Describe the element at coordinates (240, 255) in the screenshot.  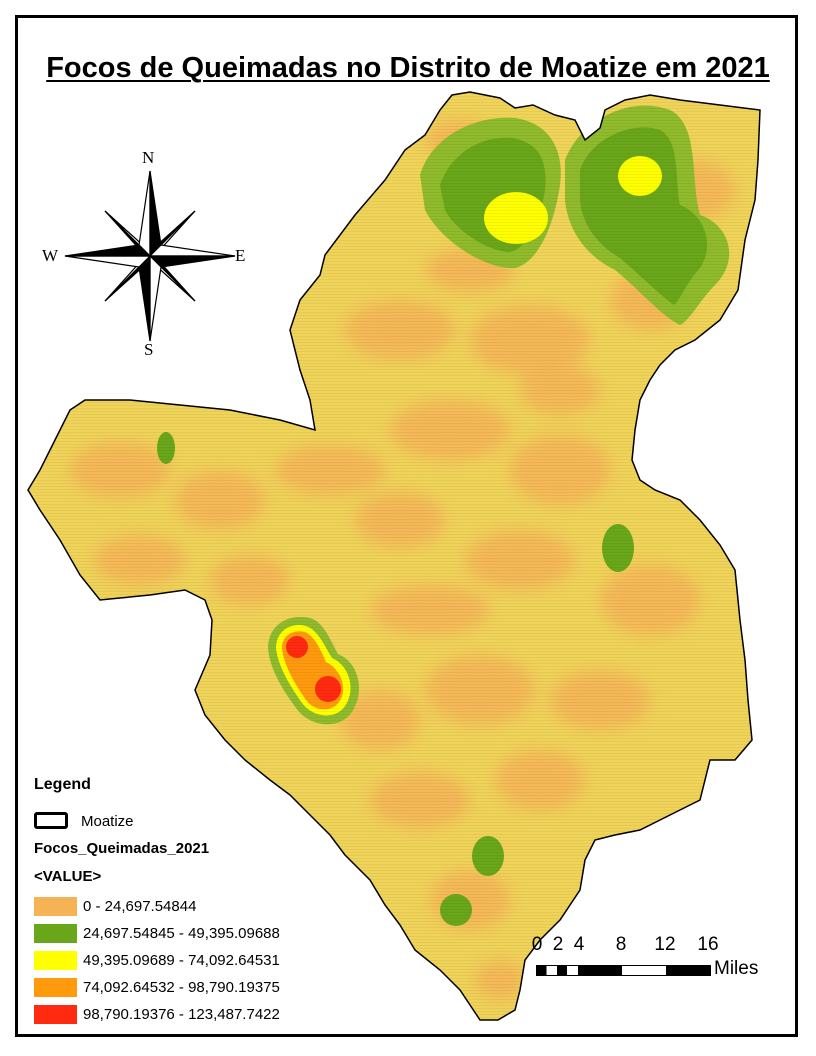
I see `compass-east-label: E` at that location.